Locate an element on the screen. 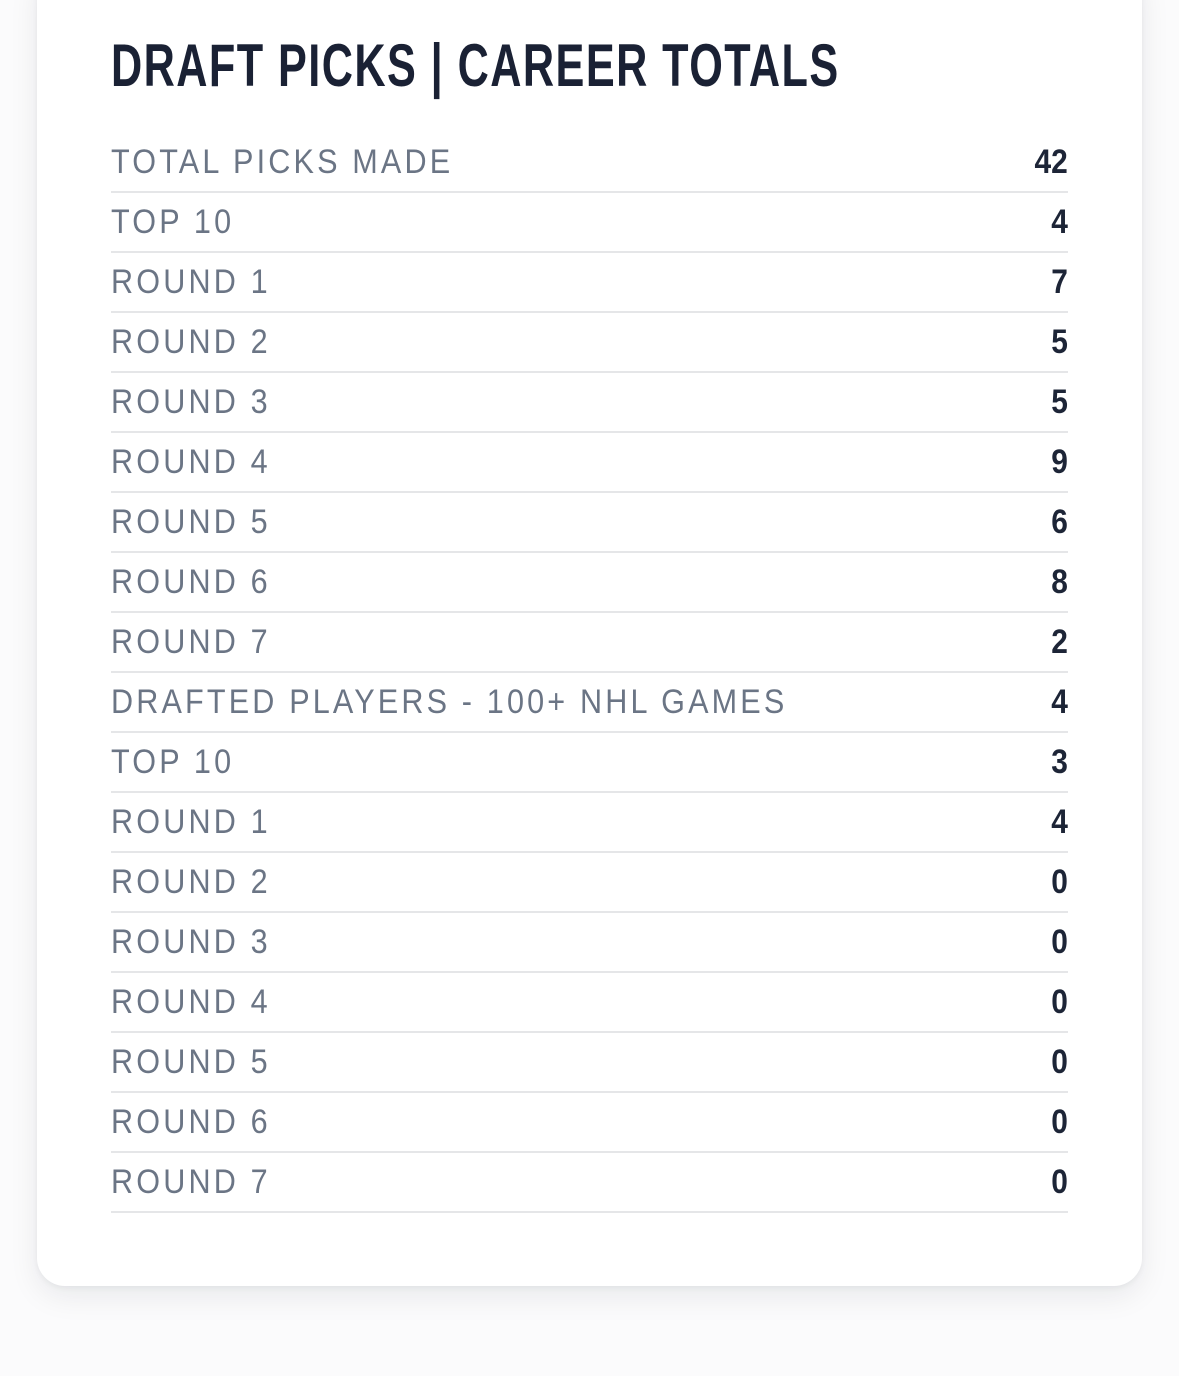  stat-row: DRAFTED PLAYERS - 100+ NHL GAMES 4 is located at coordinates (589, 703).